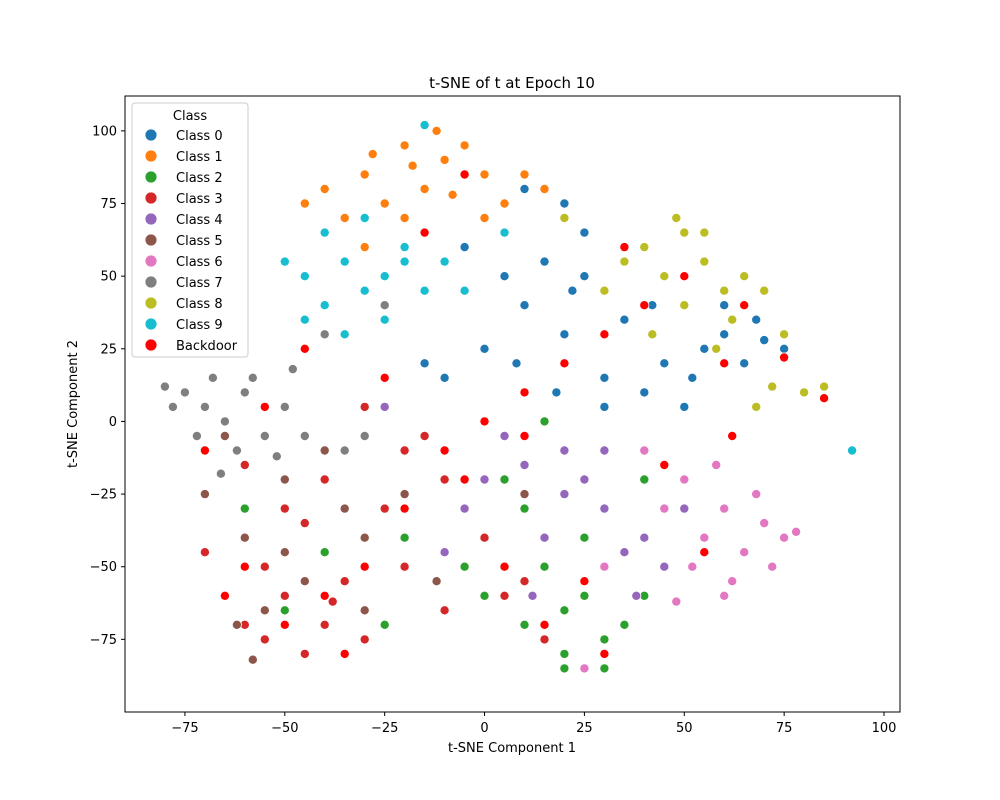 This screenshot has width=1000, height=800. What do you see at coordinates (108, 349) in the screenshot?
I see `y-tick-label: 25` at bounding box center [108, 349].